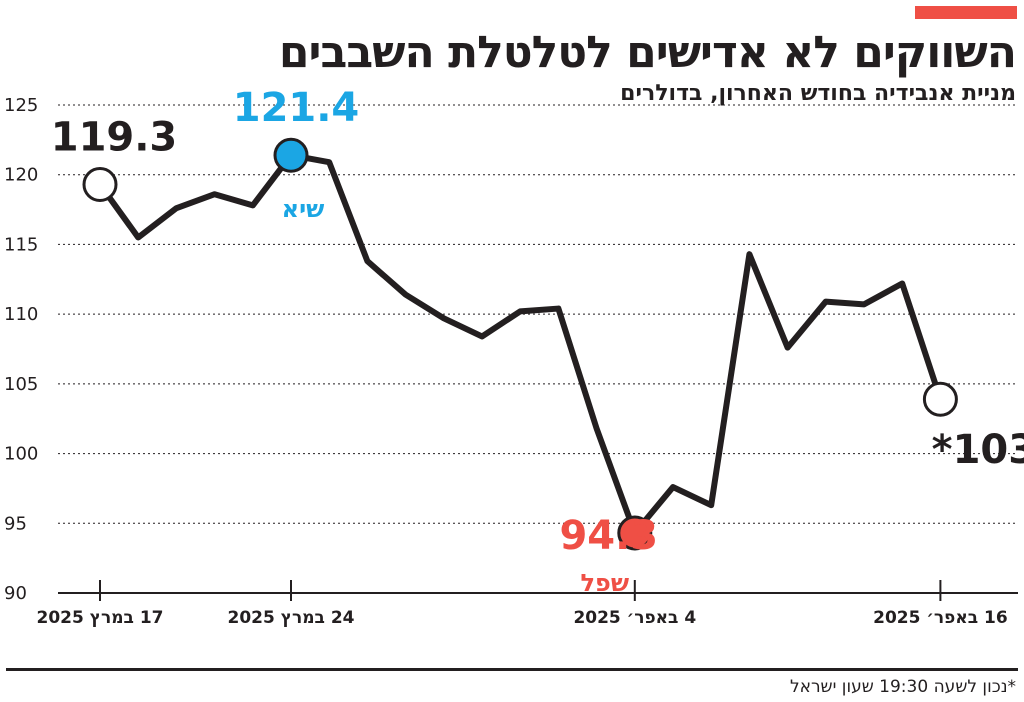  Describe the element at coordinates (21, 314) in the screenshot. I see `y-tick-label: 110` at that location.